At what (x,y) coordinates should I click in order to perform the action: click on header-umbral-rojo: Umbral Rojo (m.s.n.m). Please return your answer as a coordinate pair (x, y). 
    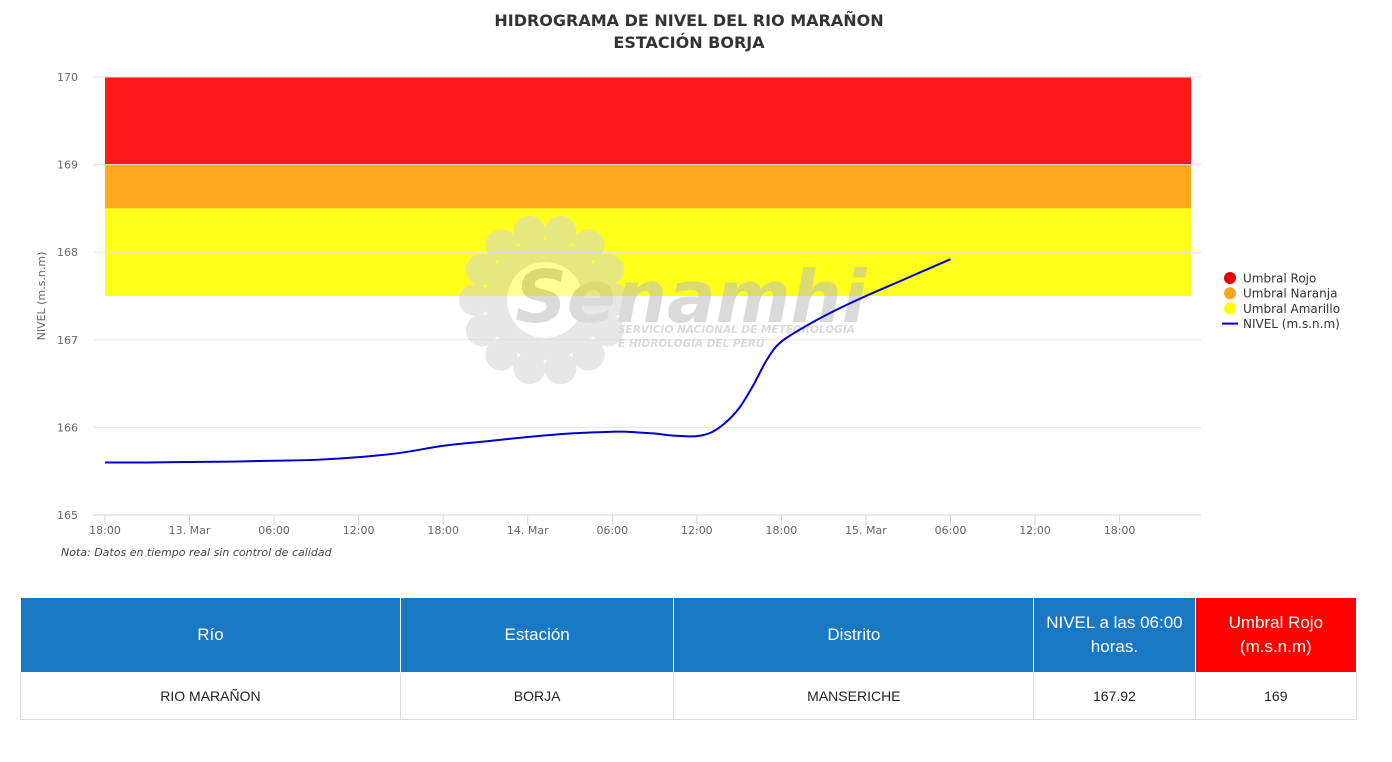
    Looking at the image, I should click on (1276, 635).